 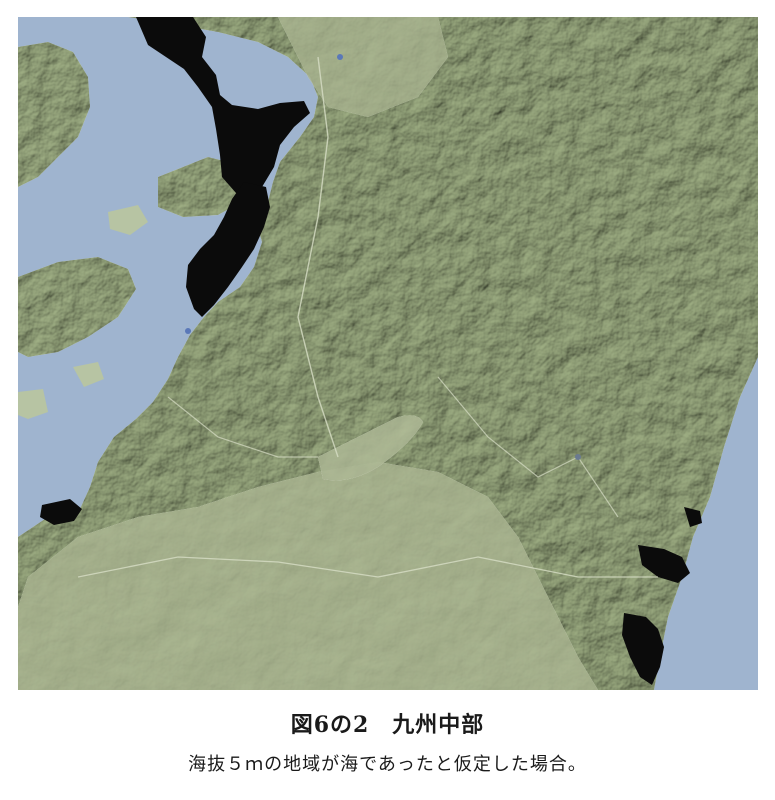 I want to click on island-west, so click(x=77, y=307).